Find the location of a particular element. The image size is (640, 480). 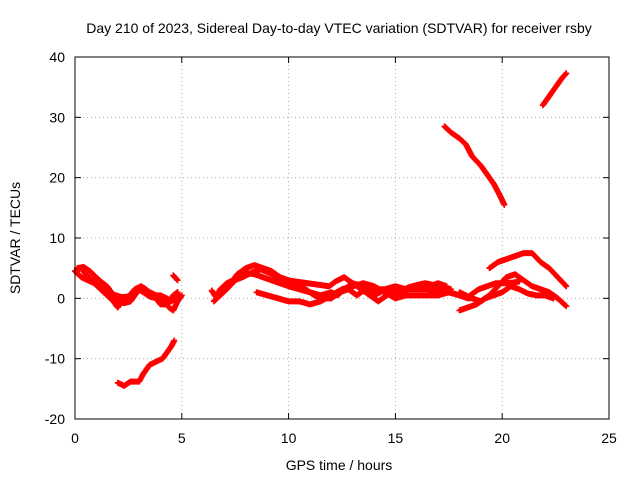

y-tick-label: 20 is located at coordinates (57, 178).